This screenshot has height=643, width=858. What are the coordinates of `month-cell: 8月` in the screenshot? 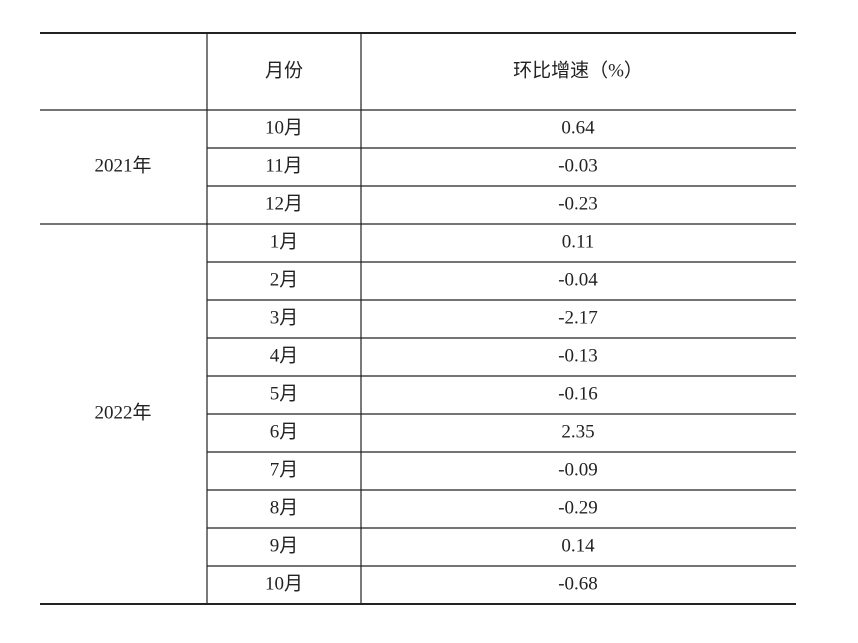 It's located at (284, 507).